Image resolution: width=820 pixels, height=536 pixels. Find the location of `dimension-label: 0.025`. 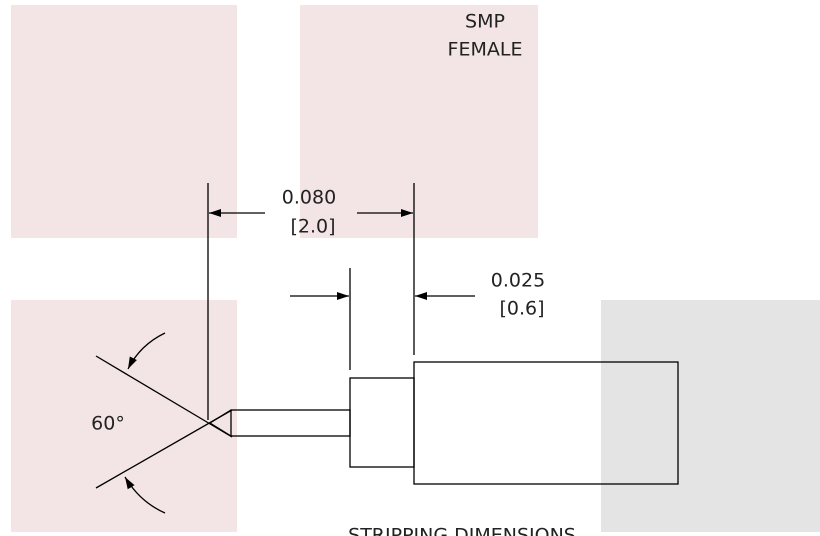

dimension-label: 0.025 is located at coordinates (518, 281).